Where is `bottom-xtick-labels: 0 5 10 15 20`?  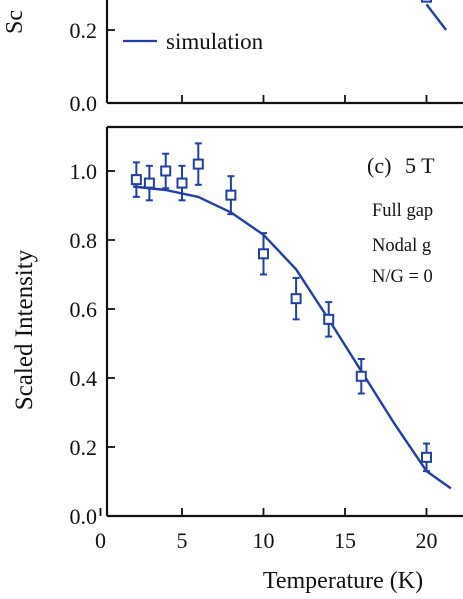
bottom-xtick-labels: 0 5 10 15 20 is located at coordinates (266, 540).